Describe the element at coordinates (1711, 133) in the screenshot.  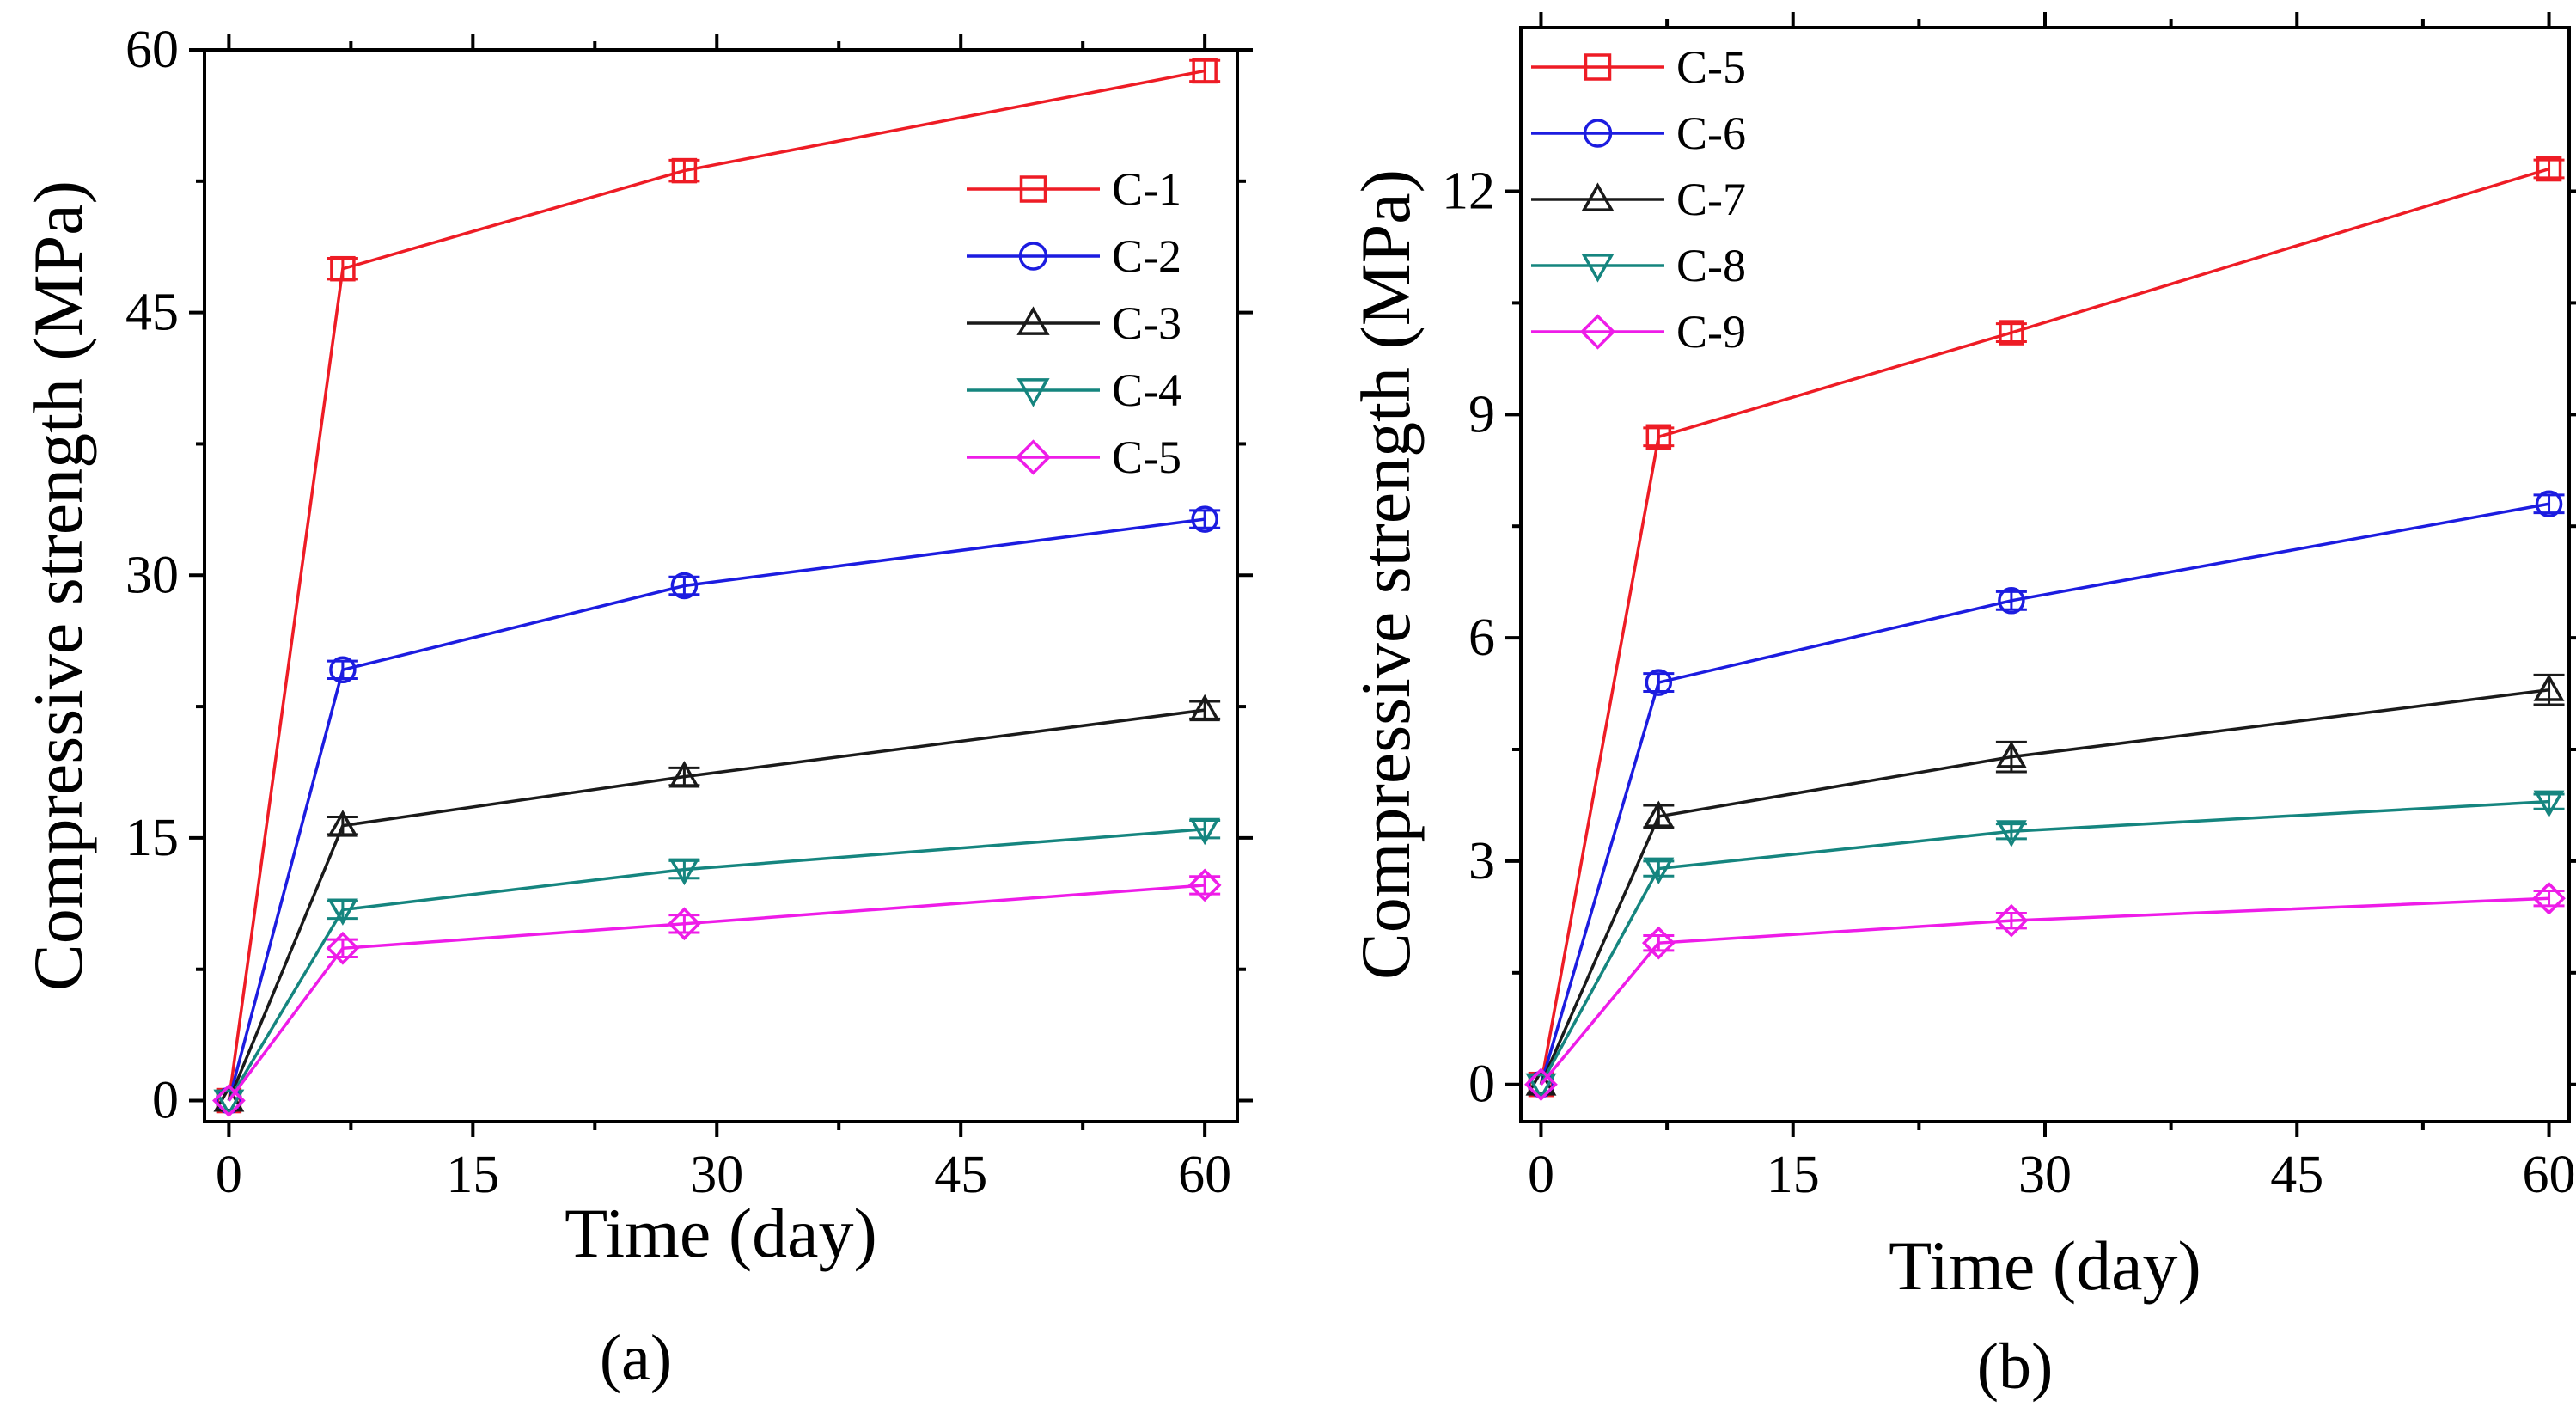
I see `legend-label: C-6` at that location.